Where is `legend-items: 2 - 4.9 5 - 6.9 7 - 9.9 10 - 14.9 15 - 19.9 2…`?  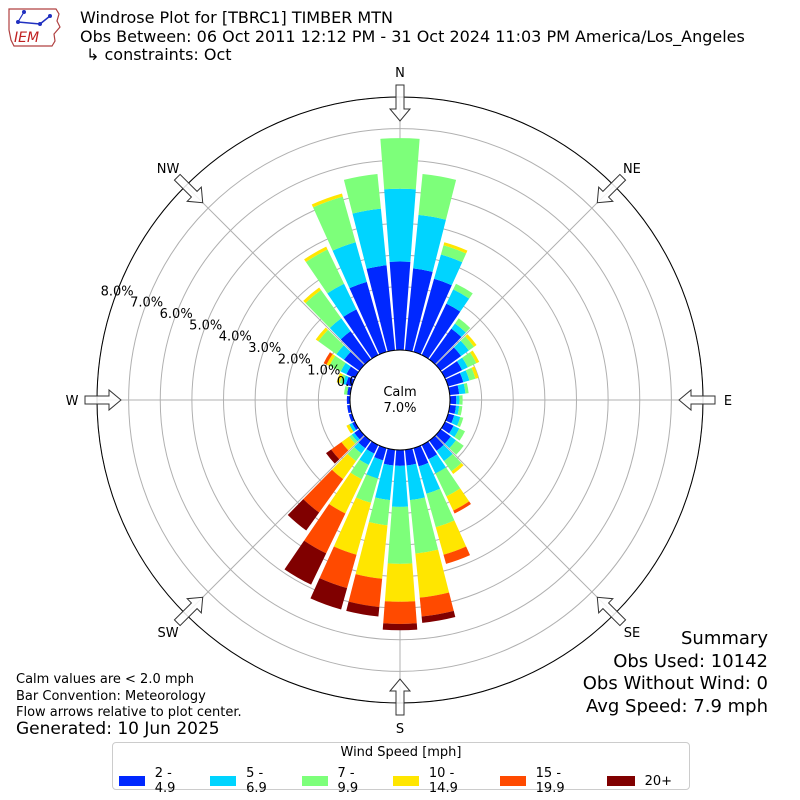 legend-items: 2 - 4.9 5 - 6.9 7 - 9.9 10 - 14.9 15 - 19.9 2… is located at coordinates (404, 781).